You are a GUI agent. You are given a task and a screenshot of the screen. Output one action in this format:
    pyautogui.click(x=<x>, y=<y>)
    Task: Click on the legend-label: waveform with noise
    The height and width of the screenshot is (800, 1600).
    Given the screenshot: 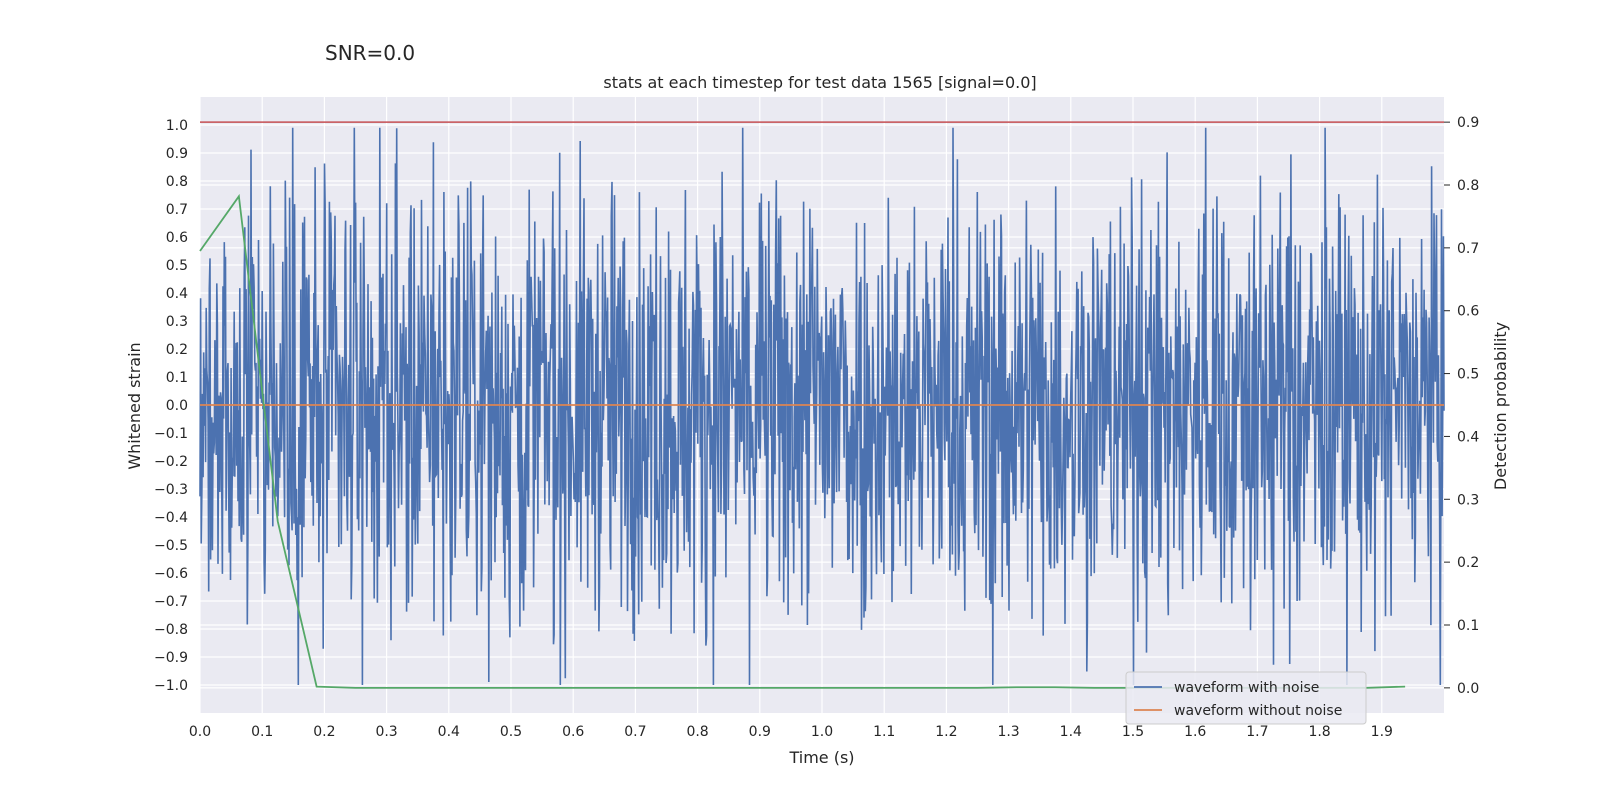 What is the action you would take?
    pyautogui.click(x=1246, y=688)
    